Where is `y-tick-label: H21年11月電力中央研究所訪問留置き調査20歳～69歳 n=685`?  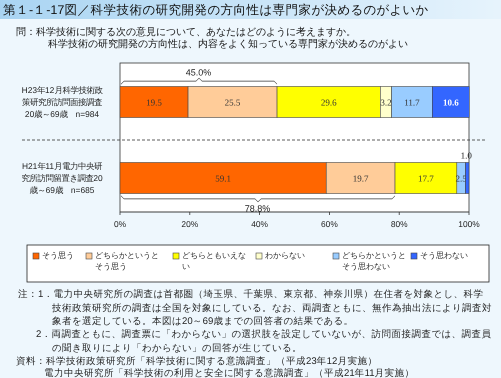
y-tick-label: H21年11月電力中央研究所訪問留置き調査20歳～69歳 n=685 is located at coordinates (62, 178).